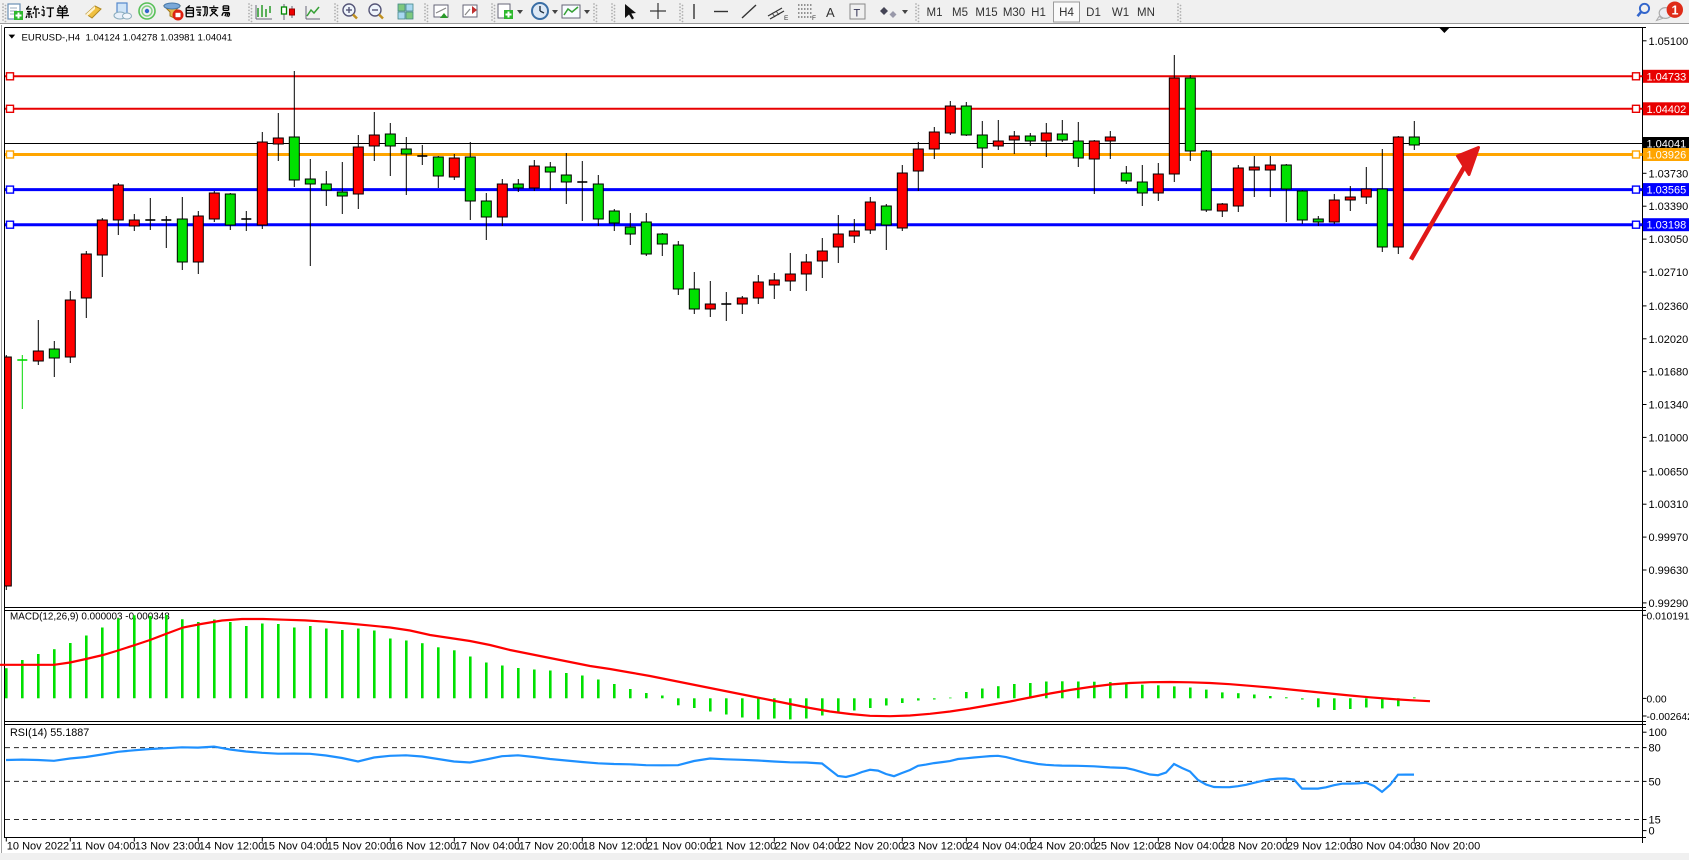 The width and height of the screenshot is (1689, 860). What do you see at coordinates (1667, 191) in the screenshot?
I see `svg-text: 1.03565` at bounding box center [1667, 191].